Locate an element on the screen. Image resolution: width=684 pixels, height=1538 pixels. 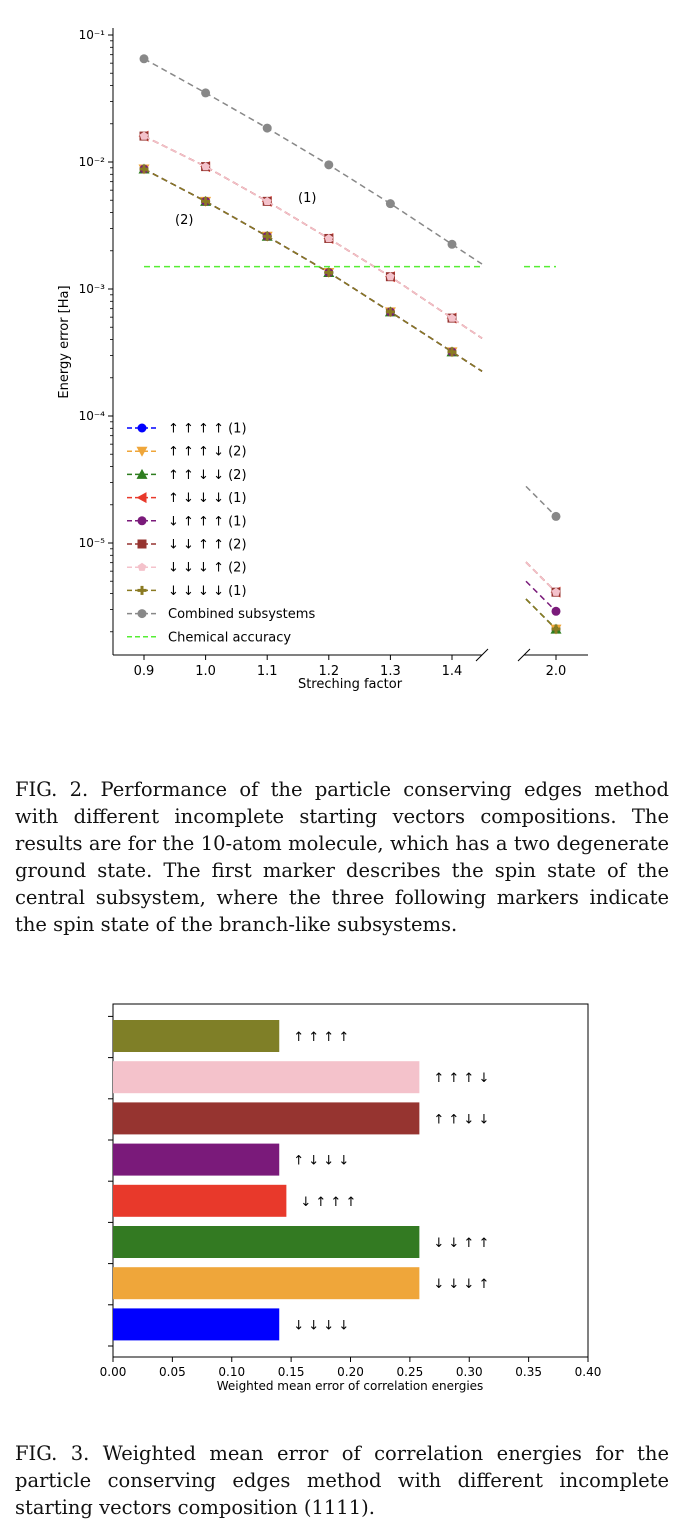
x-tick-label: 2.0 is located at coordinates (556, 671).